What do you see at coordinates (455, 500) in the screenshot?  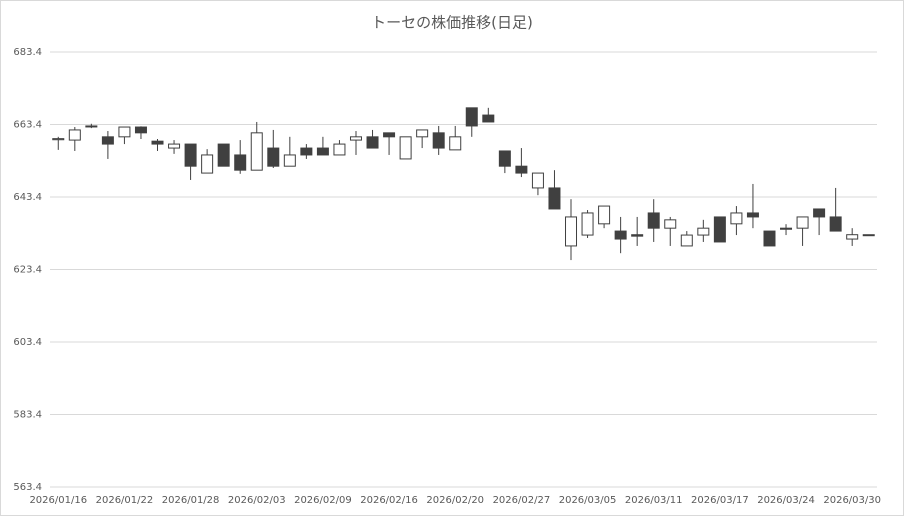 I see `x-tick-label: 2026/02/20` at bounding box center [455, 500].